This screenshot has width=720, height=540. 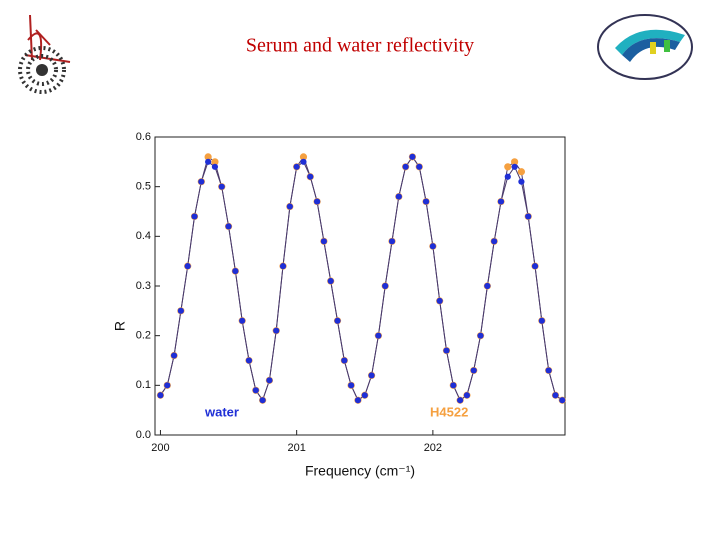 What do you see at coordinates (645, 47) in the screenshot?
I see `right-logo` at bounding box center [645, 47].